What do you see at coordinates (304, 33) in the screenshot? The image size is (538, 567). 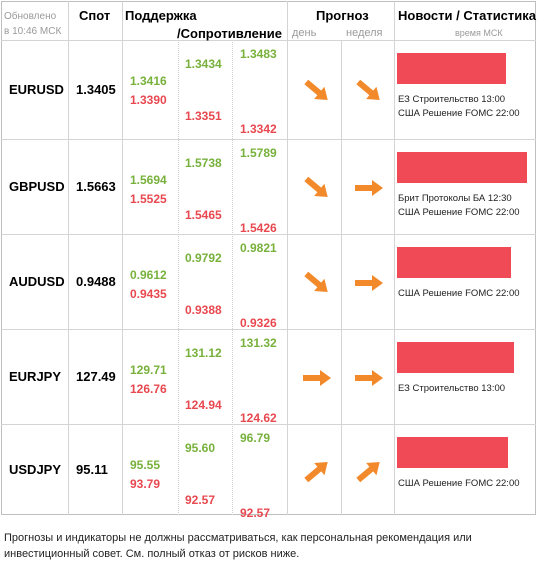 I see `header-day: день` at bounding box center [304, 33].